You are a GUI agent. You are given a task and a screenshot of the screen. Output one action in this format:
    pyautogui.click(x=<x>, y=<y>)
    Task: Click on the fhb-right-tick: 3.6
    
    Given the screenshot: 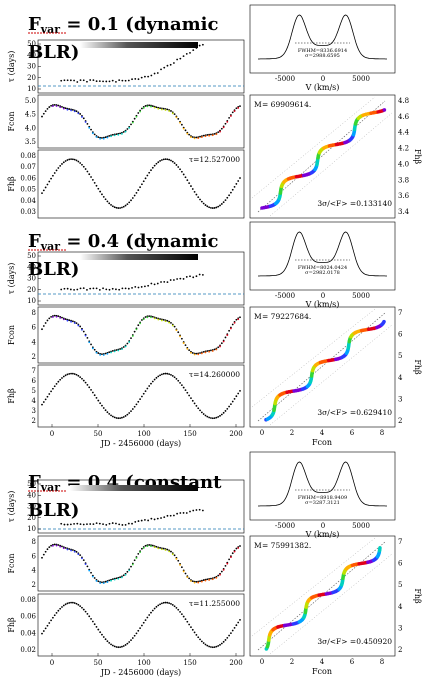 What is the action you would take?
    pyautogui.click(x=404, y=196)
    